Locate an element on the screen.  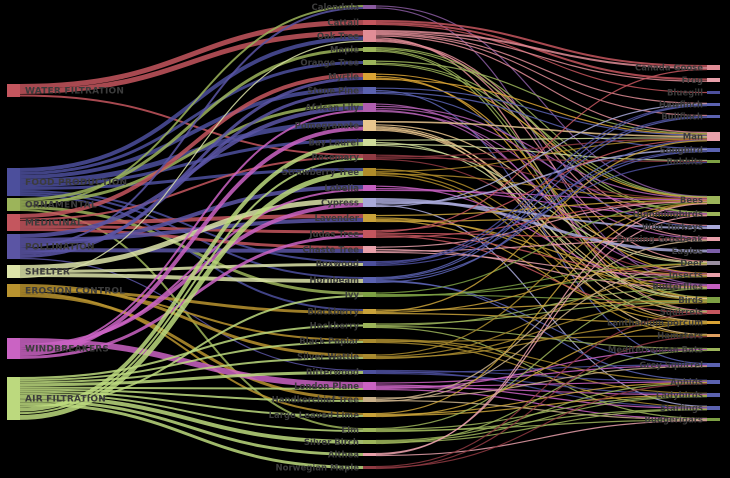
sankey-node-aphids is located at coordinates (713, 382).